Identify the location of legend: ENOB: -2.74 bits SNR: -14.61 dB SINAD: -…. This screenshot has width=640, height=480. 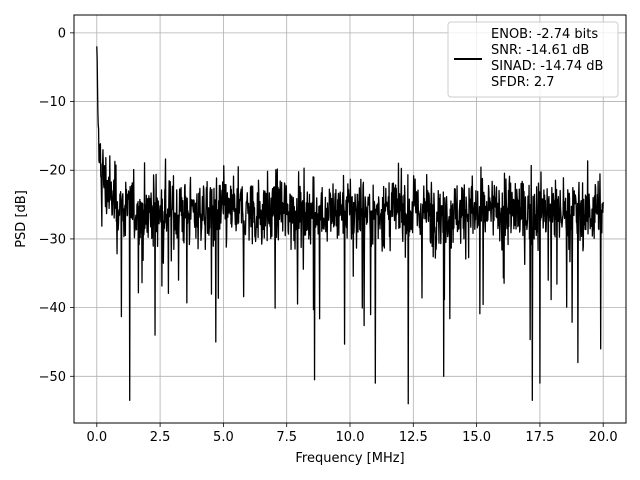
(533, 59).